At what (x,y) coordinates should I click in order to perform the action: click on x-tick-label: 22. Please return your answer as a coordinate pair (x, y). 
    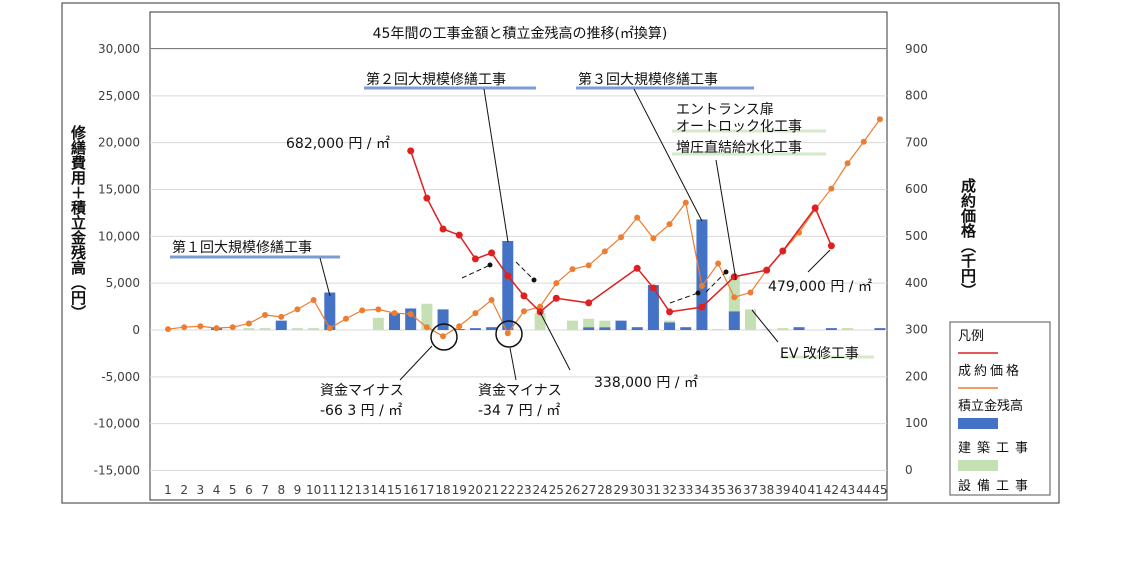
    Looking at the image, I should click on (507, 490).